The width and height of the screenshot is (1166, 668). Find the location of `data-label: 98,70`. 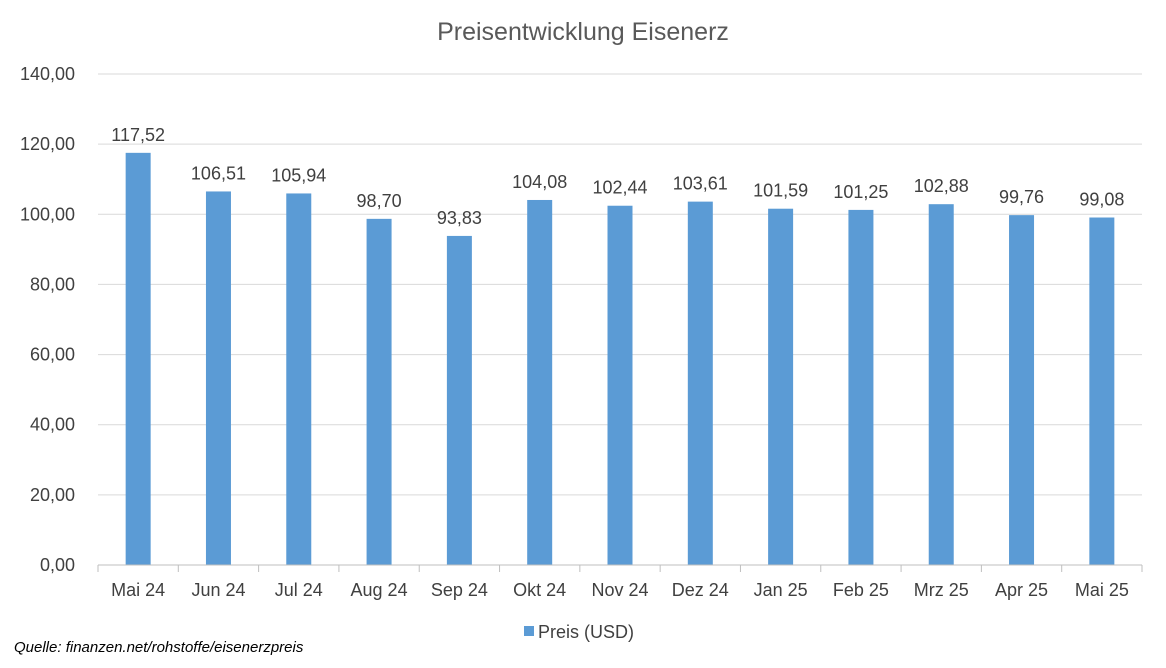

data-label: 98,70 is located at coordinates (379, 201).